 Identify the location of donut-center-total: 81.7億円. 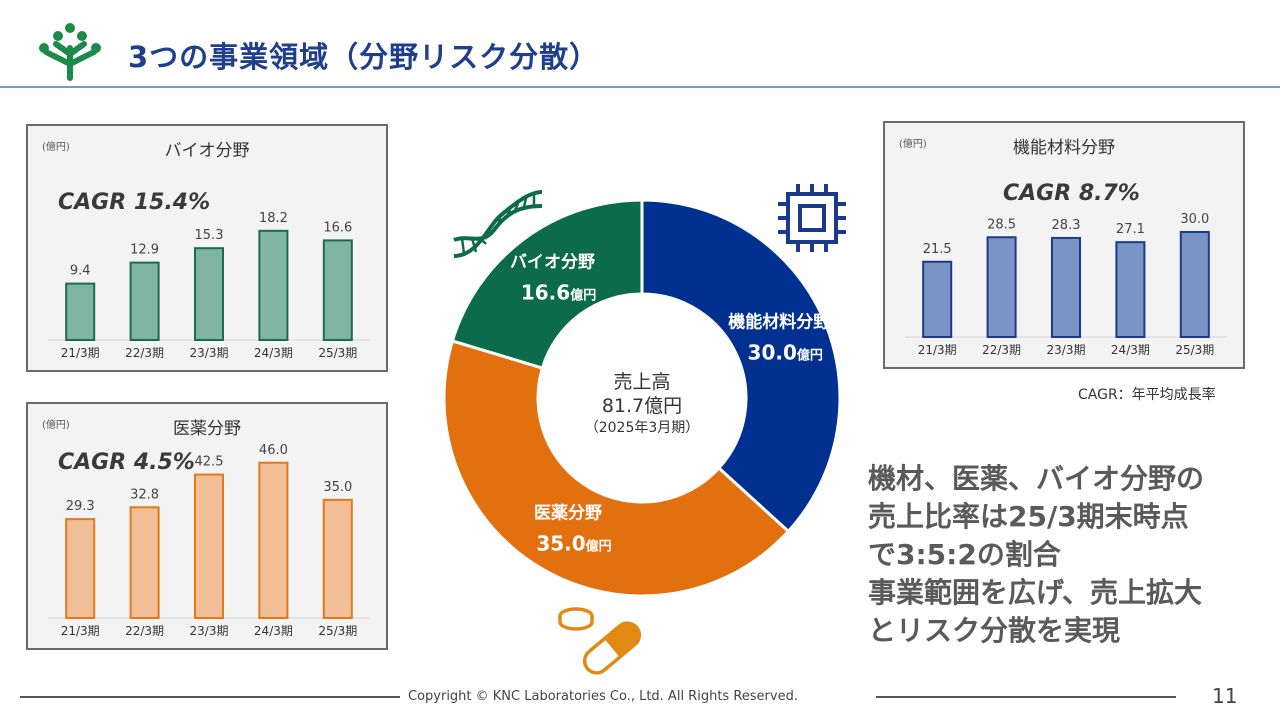
(642, 406).